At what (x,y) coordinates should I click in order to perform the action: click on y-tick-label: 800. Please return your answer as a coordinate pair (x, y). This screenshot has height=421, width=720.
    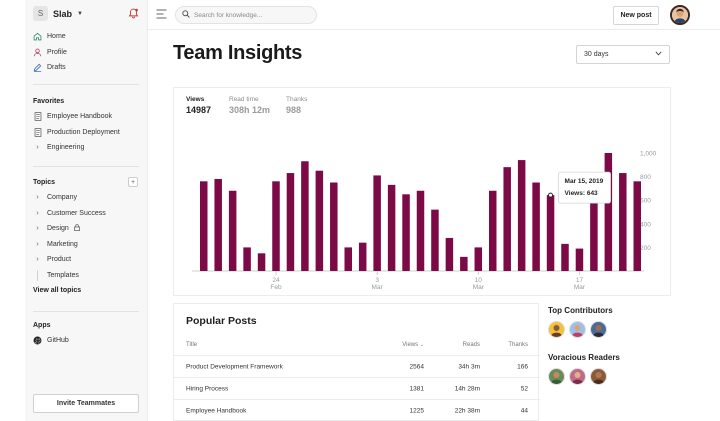
    Looking at the image, I should click on (645, 177).